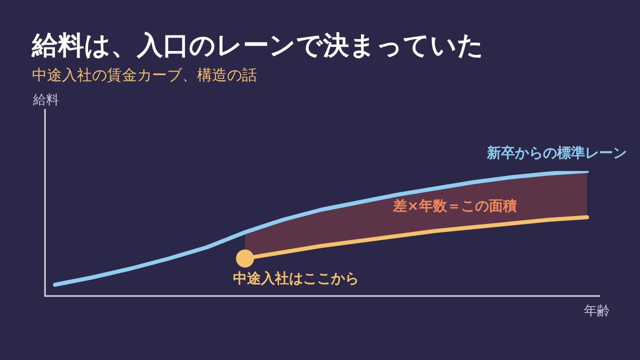  Describe the element at coordinates (144, 75) in the screenshot. I see `chart-subtitle: 中途入社の賃金カーブ、構造の話` at that location.